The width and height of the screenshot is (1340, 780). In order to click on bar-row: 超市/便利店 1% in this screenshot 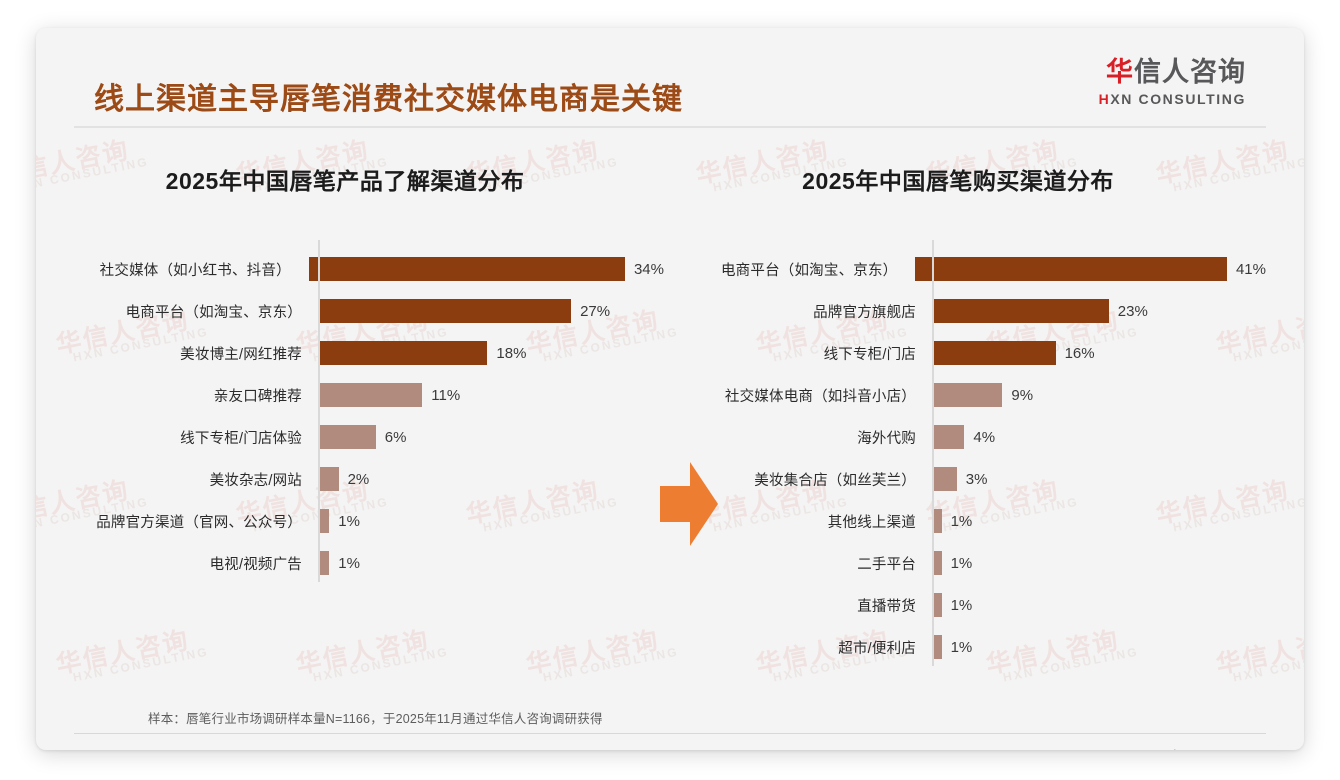, I will do `click(971, 647)`.